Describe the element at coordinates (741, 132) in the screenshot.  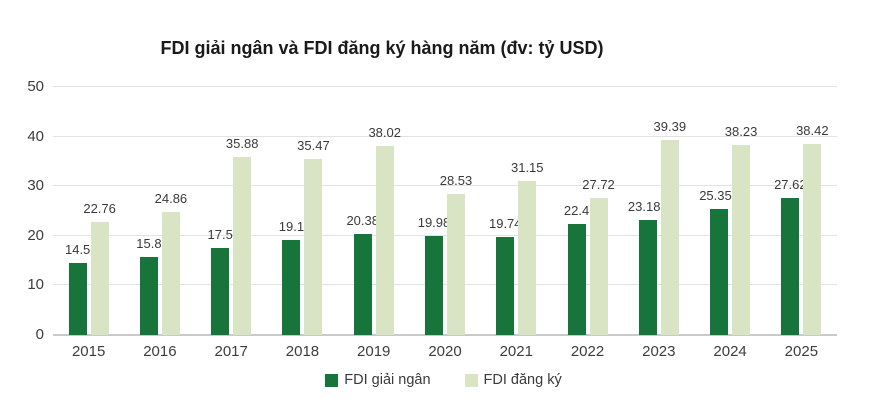
I see `value-label-fdi-dang-ky: 38.23` at that location.